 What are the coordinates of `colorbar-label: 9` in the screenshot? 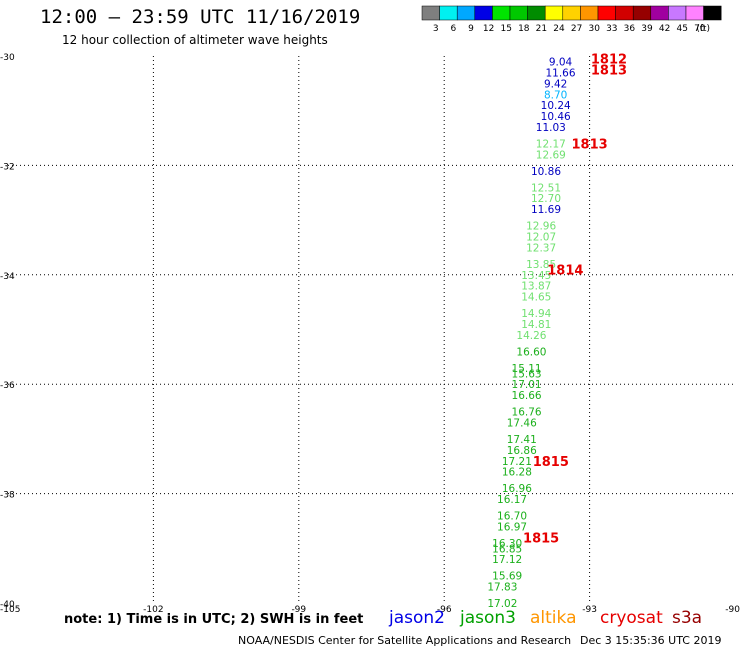 It's located at (471, 29).